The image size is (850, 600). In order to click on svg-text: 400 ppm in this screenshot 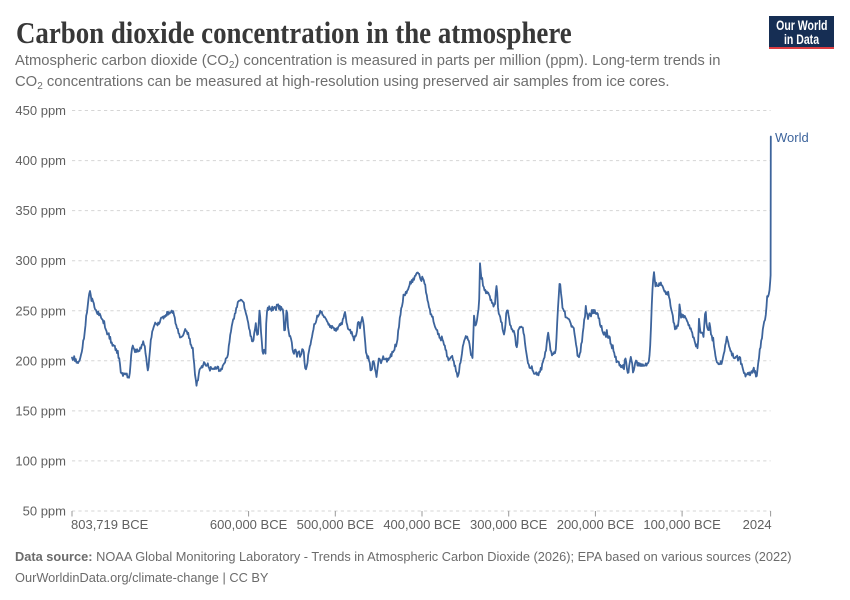, I will do `click(40, 160)`.